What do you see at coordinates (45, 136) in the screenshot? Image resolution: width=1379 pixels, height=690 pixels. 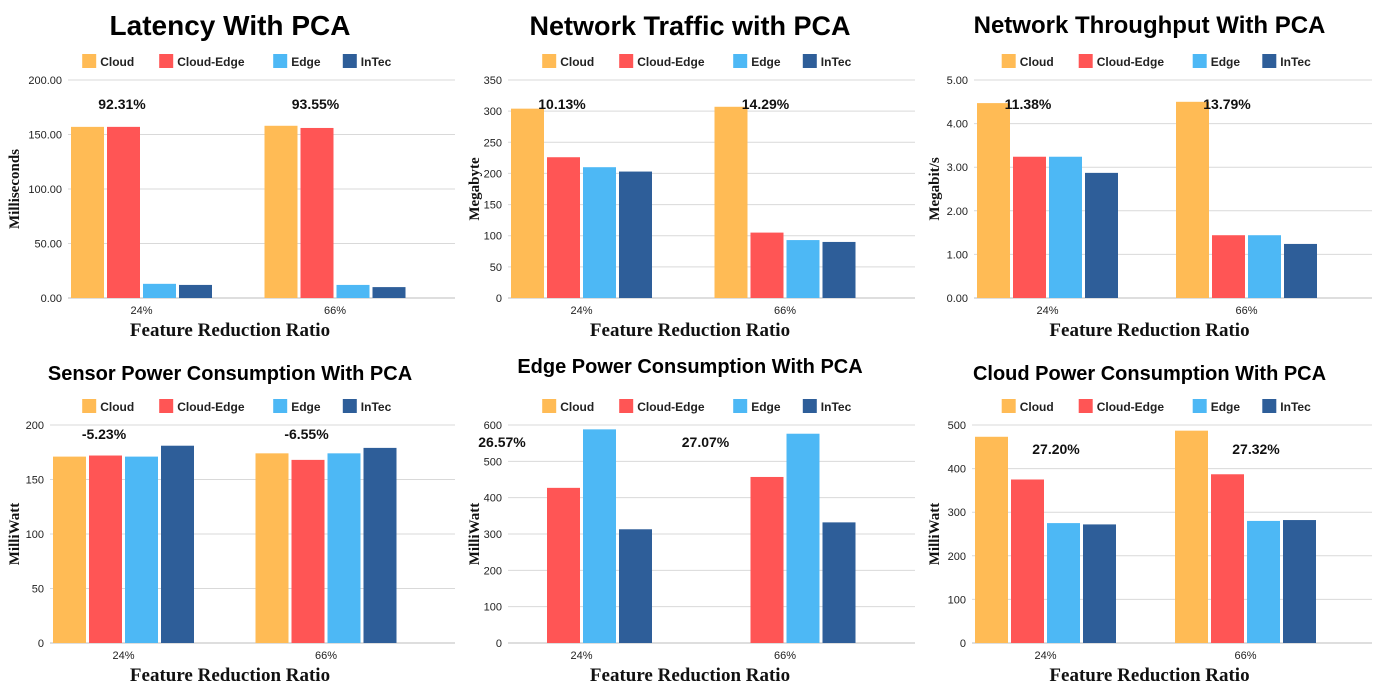 I see `y-tick-label: 150.00` at bounding box center [45, 136].